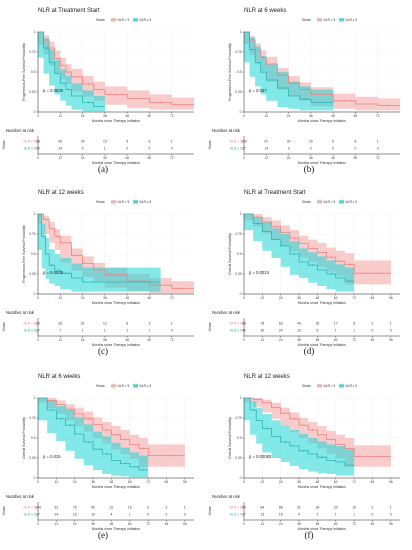 The height and width of the screenshot is (550, 412). What do you see at coordinates (127, 324) in the screenshot?
I see `risk-count: 8` at bounding box center [127, 324].